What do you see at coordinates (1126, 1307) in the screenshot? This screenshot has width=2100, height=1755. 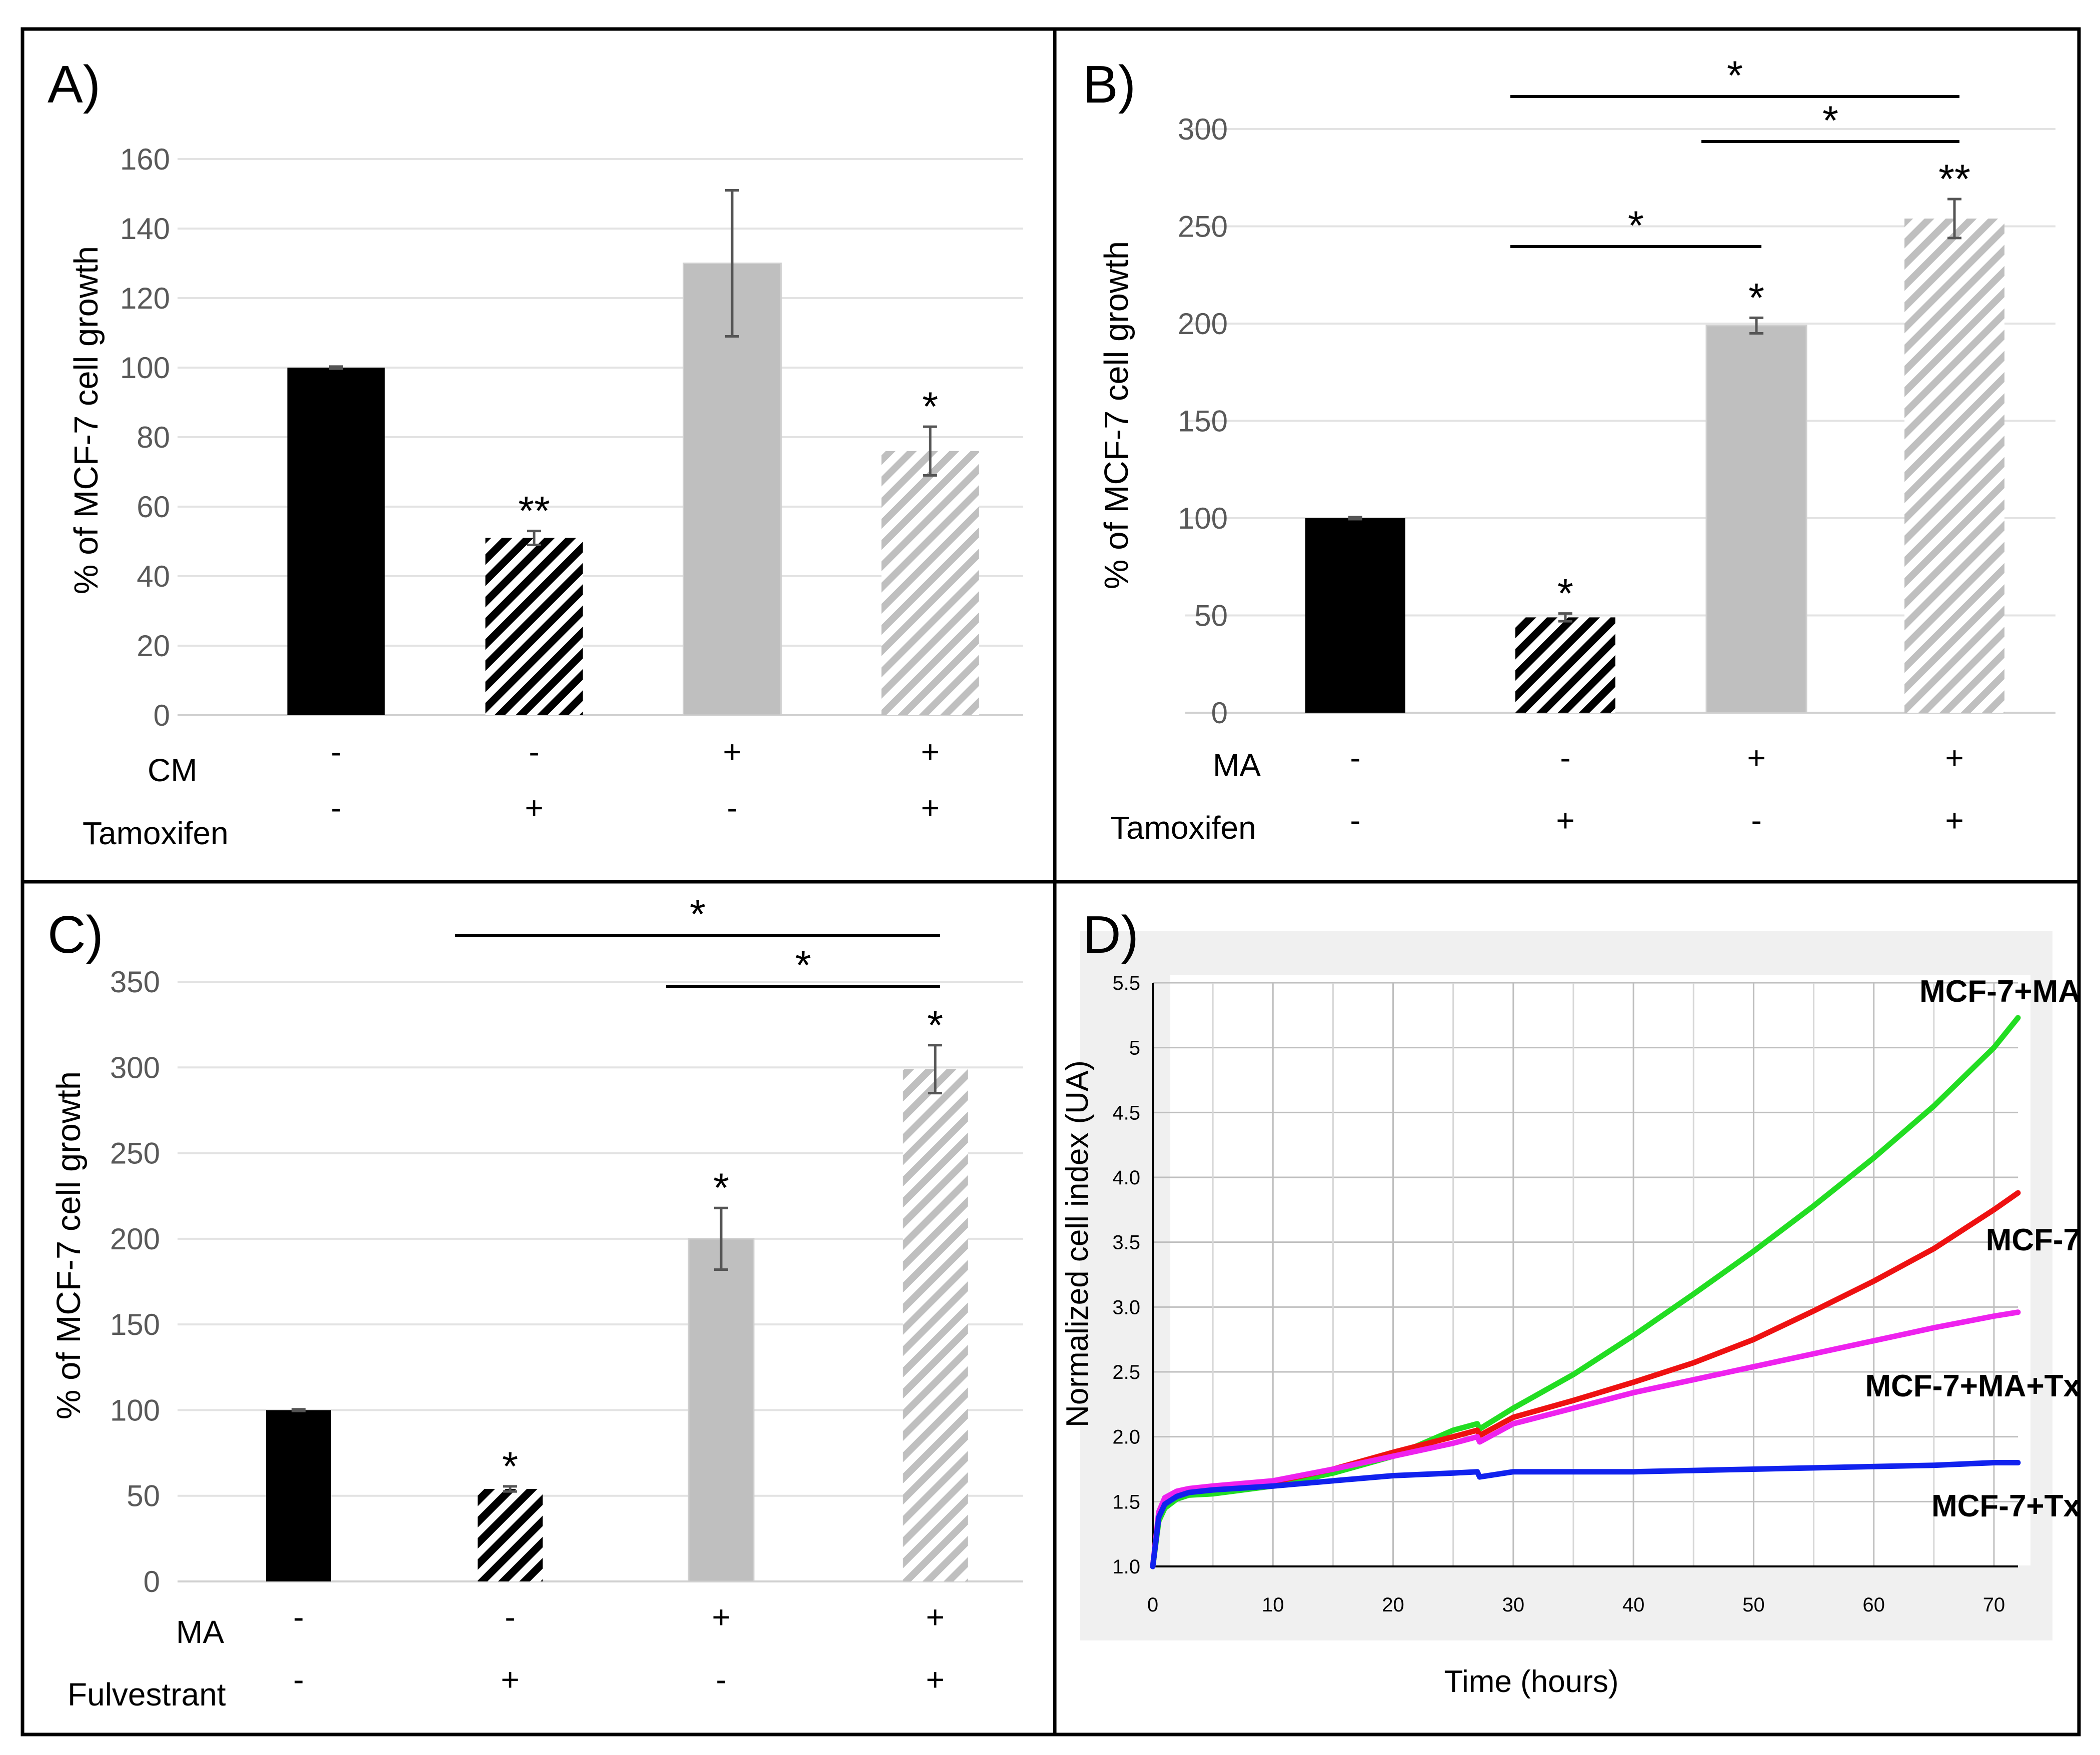 I see `y-tick-label: 3.0` at bounding box center [1126, 1307].